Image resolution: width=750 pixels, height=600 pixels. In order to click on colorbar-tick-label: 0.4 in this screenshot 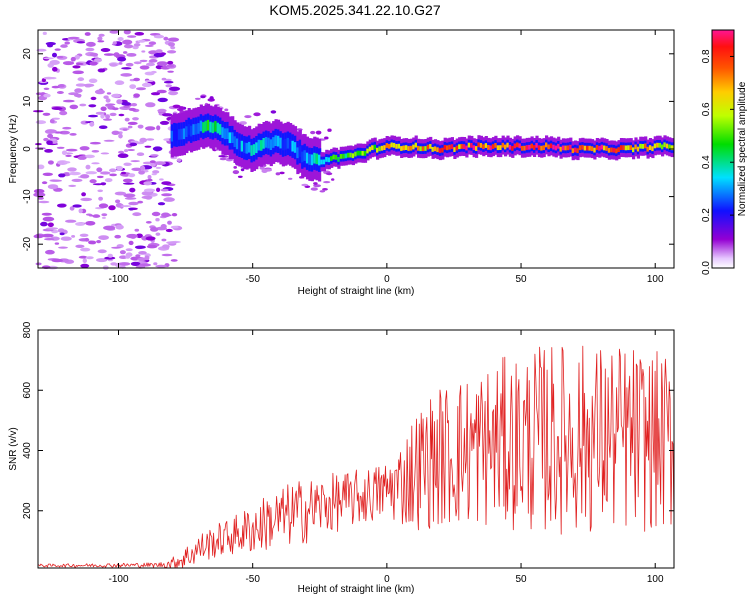, I will do `click(706, 162)`.